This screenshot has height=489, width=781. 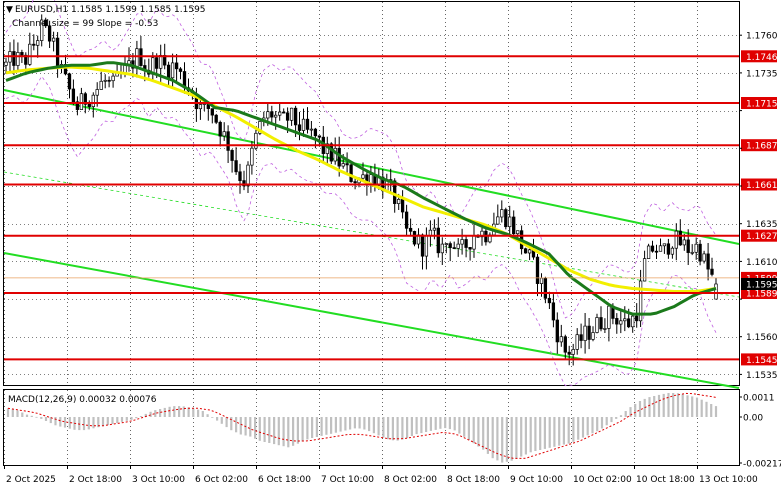 What do you see at coordinates (759, 359) in the screenshot?
I see `level-price-label: 1.1545` at bounding box center [759, 359].